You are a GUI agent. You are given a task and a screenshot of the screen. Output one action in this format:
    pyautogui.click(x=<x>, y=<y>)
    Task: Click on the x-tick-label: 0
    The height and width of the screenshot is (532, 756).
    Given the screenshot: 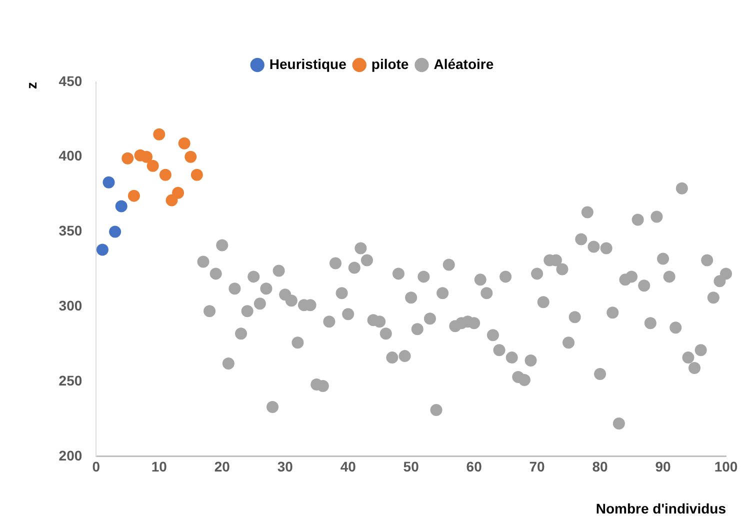 What is the action you would take?
    pyautogui.click(x=96, y=466)
    